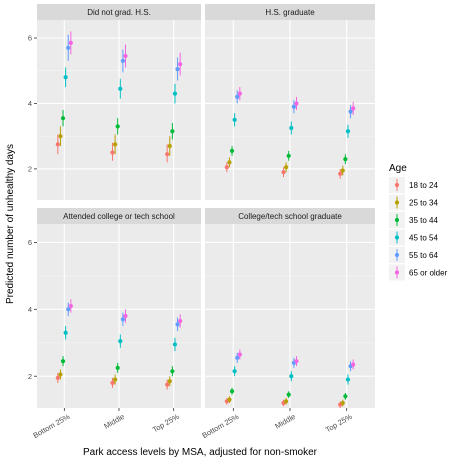  I want to click on legend-item: 45 to 54, so click(413, 237).